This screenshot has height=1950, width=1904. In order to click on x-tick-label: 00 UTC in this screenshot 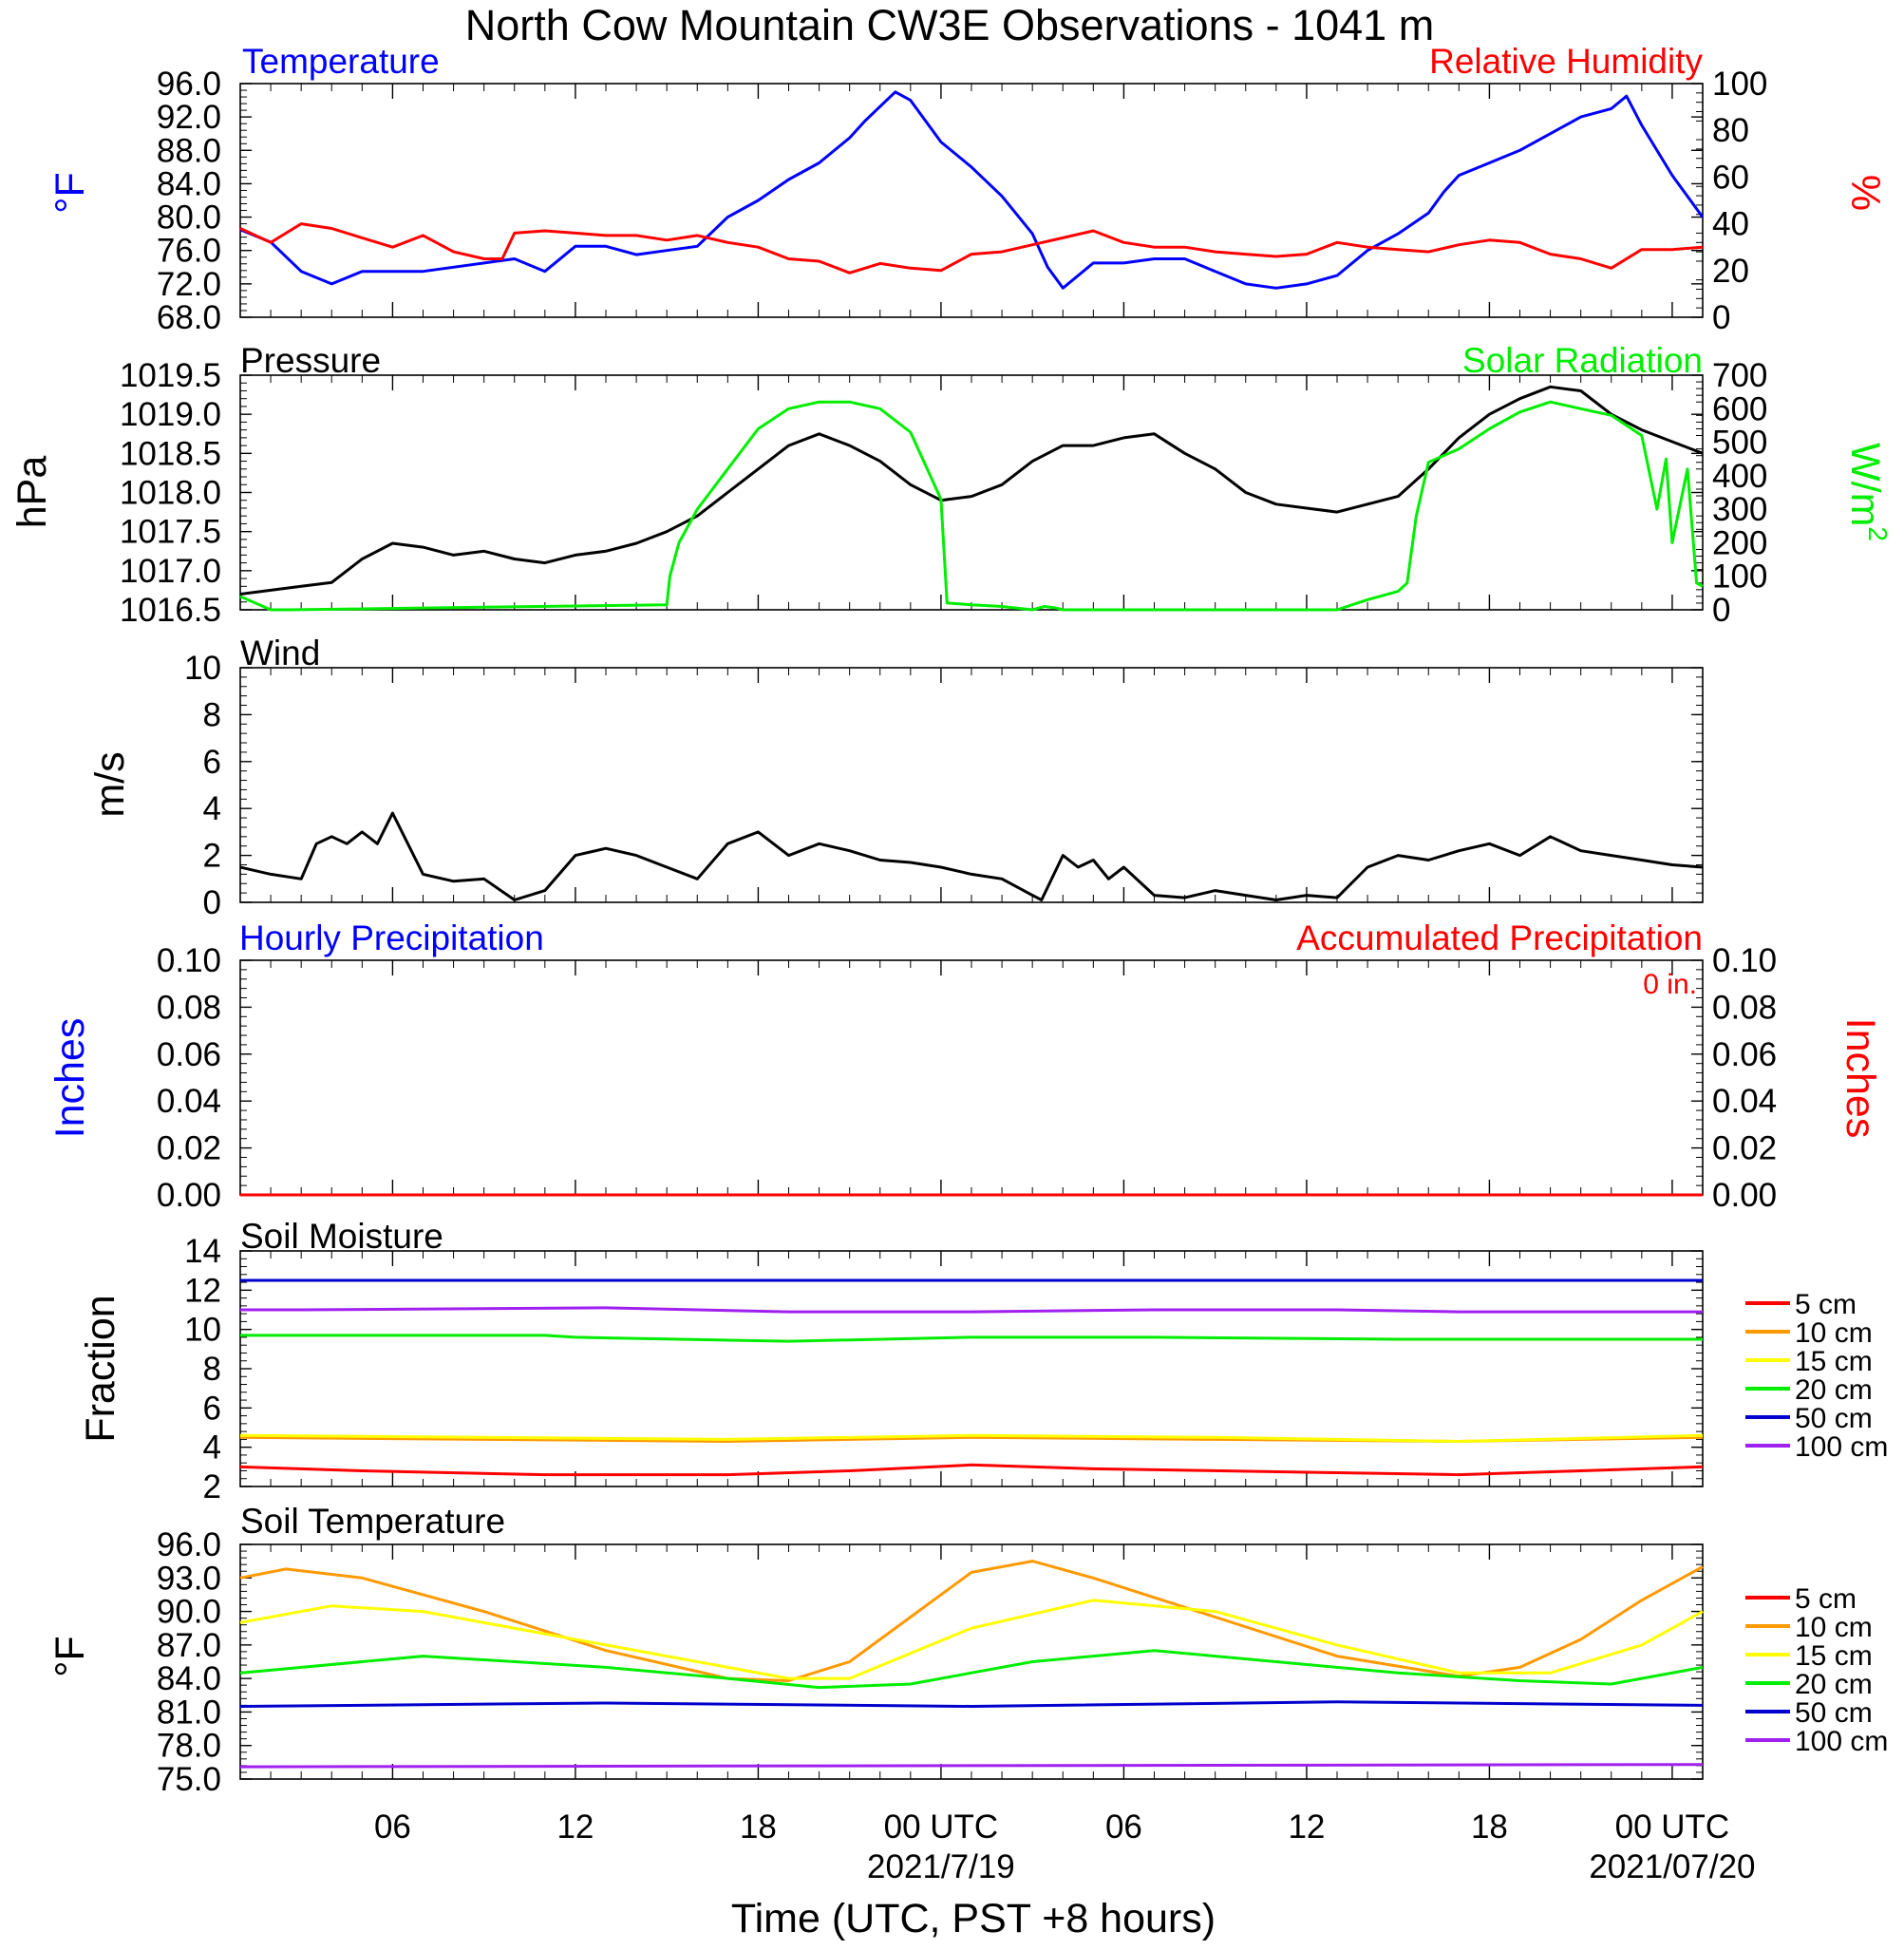, I will do `click(942, 1827)`.